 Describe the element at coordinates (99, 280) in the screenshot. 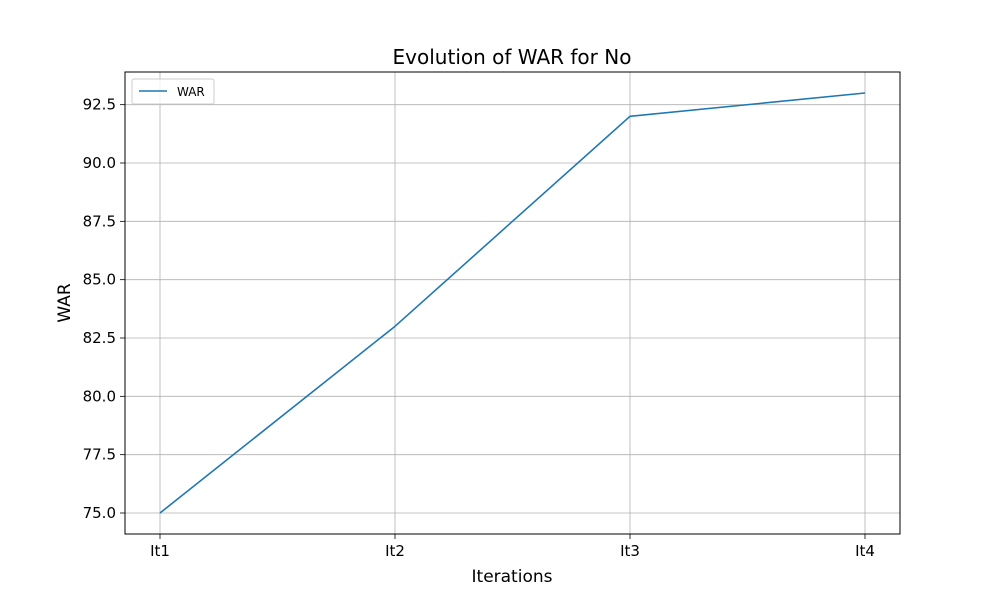

I see `y-tick-label: 85.0` at that location.